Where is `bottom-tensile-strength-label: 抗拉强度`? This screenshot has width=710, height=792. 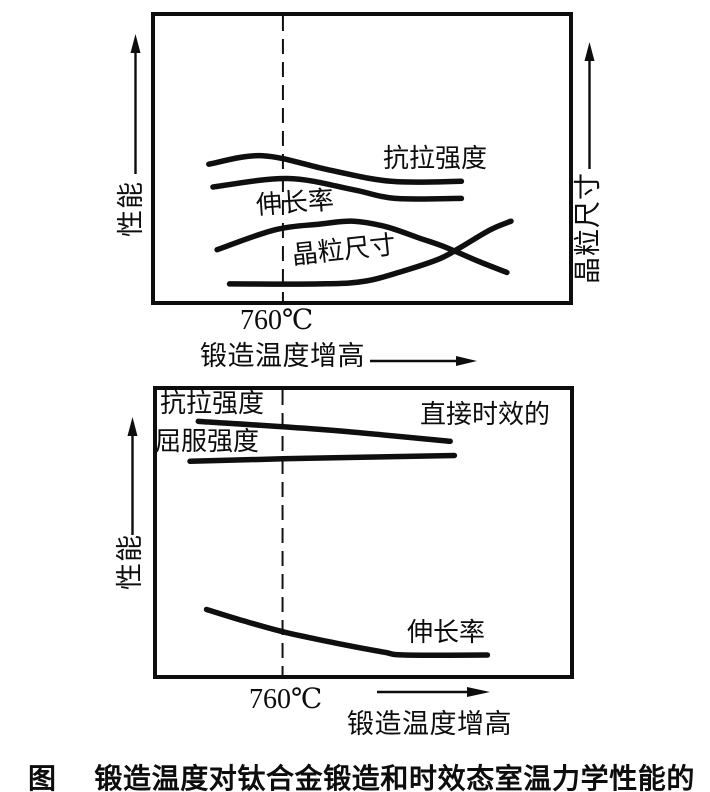 bottom-tensile-strength-label: 抗拉强度 is located at coordinates (212, 403).